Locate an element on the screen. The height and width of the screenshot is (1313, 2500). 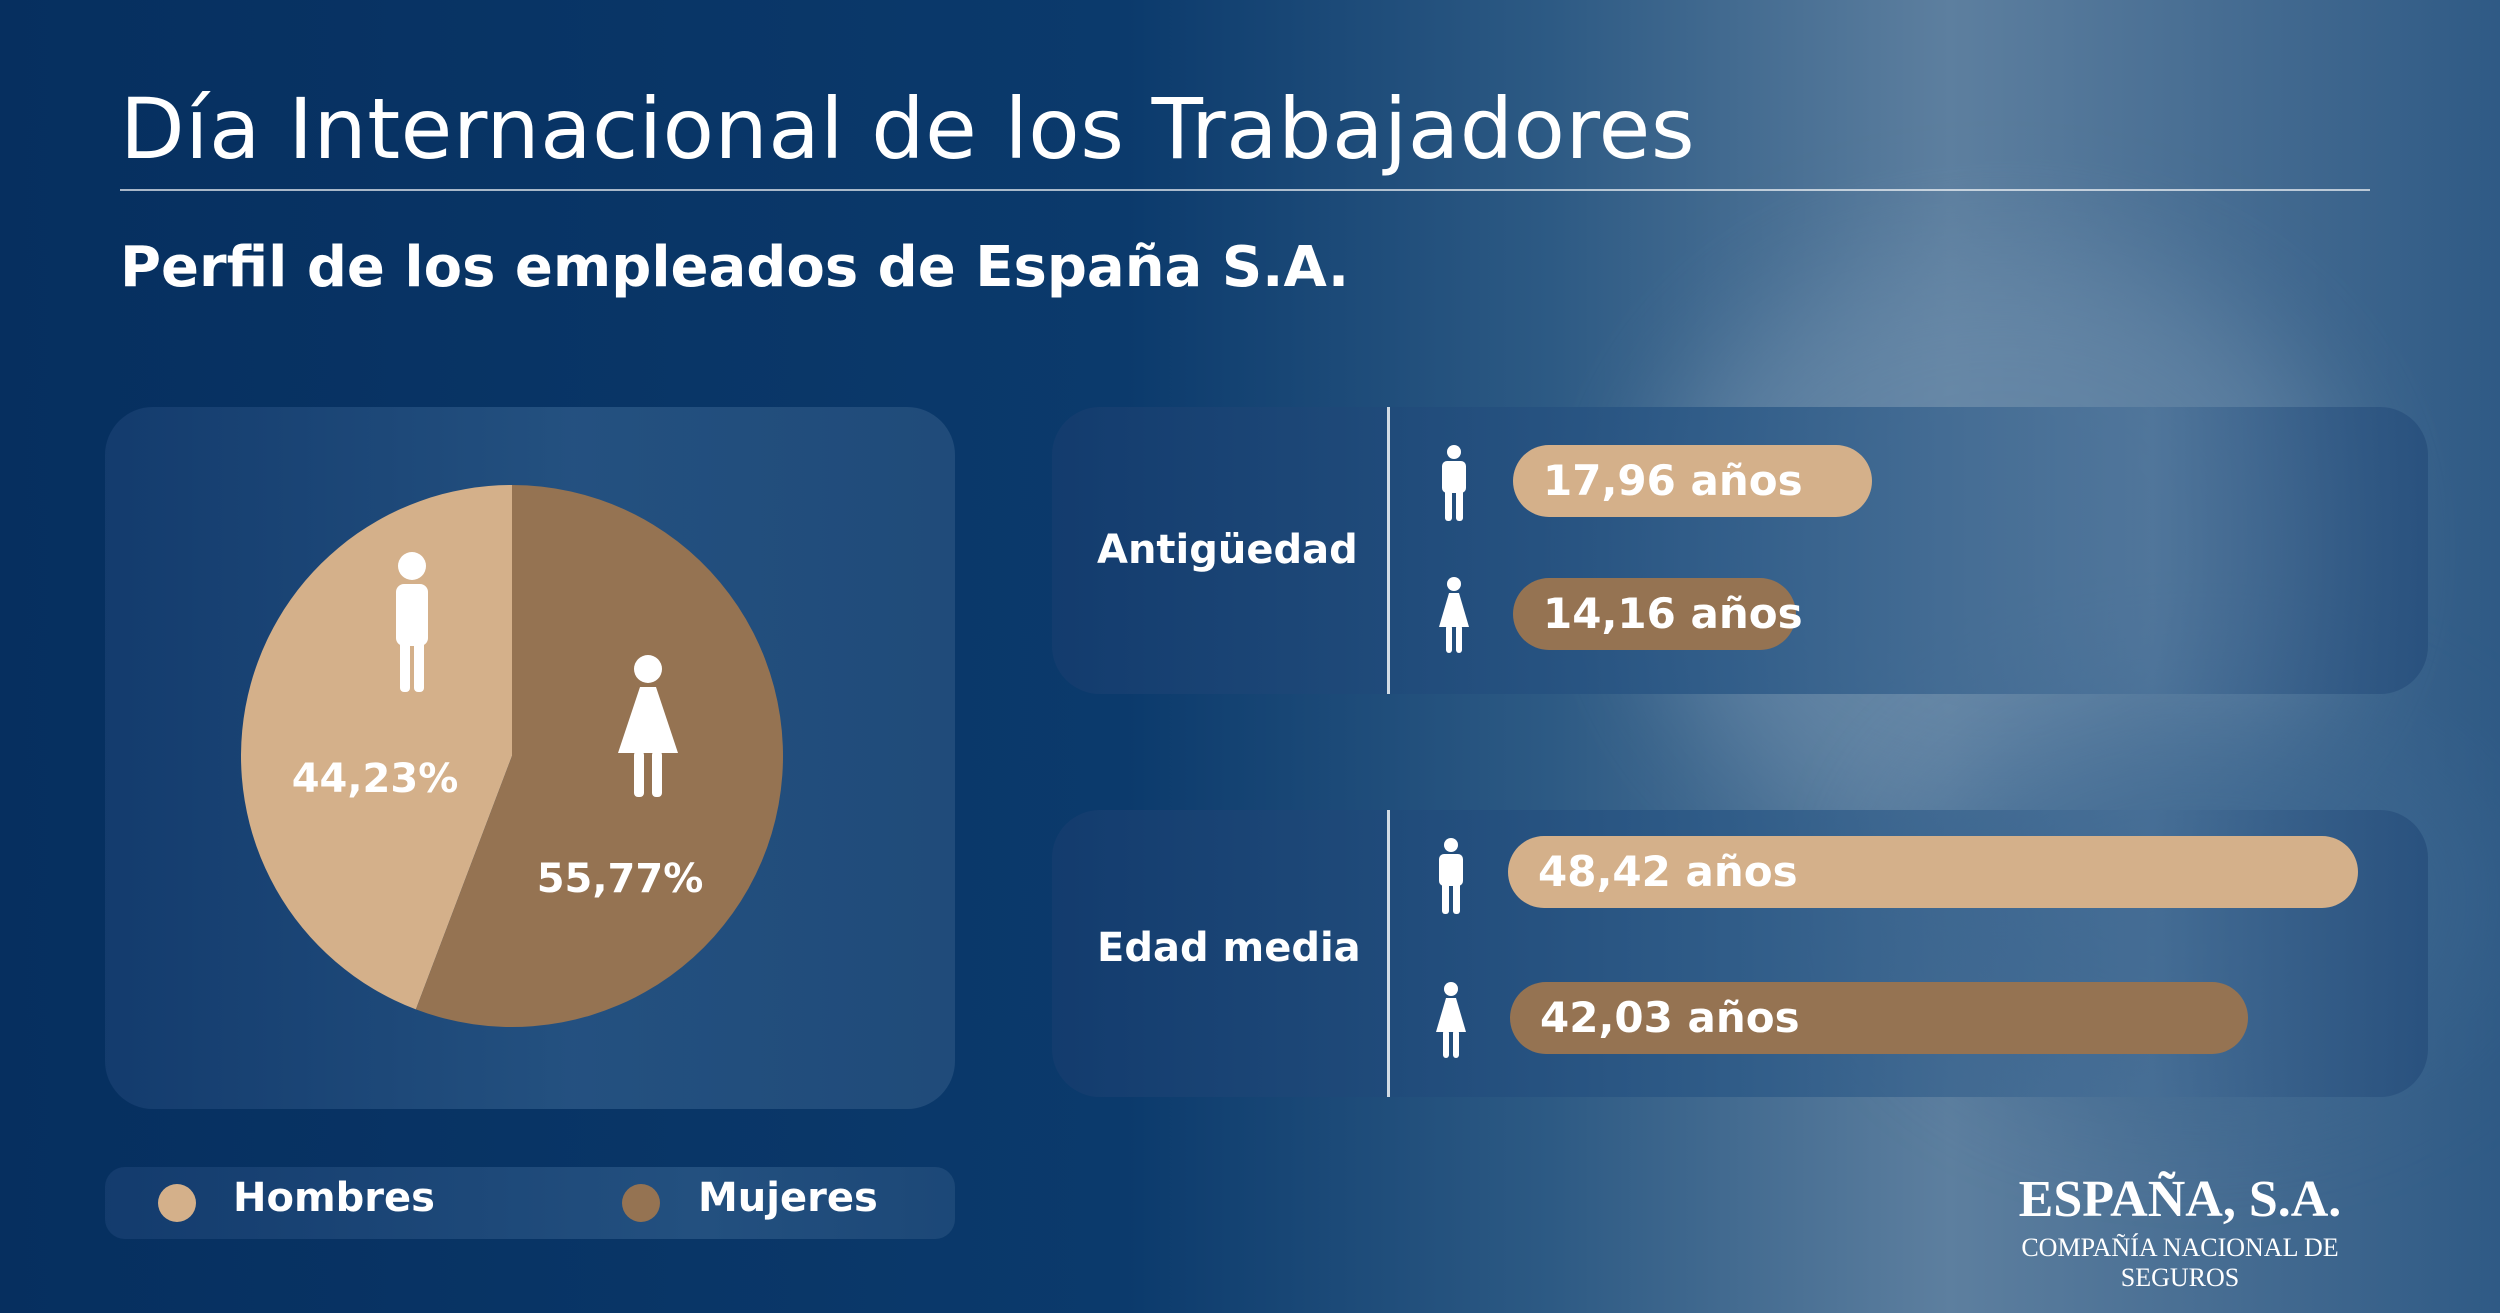
legend-swatch-hombres is located at coordinates (177, 1203).